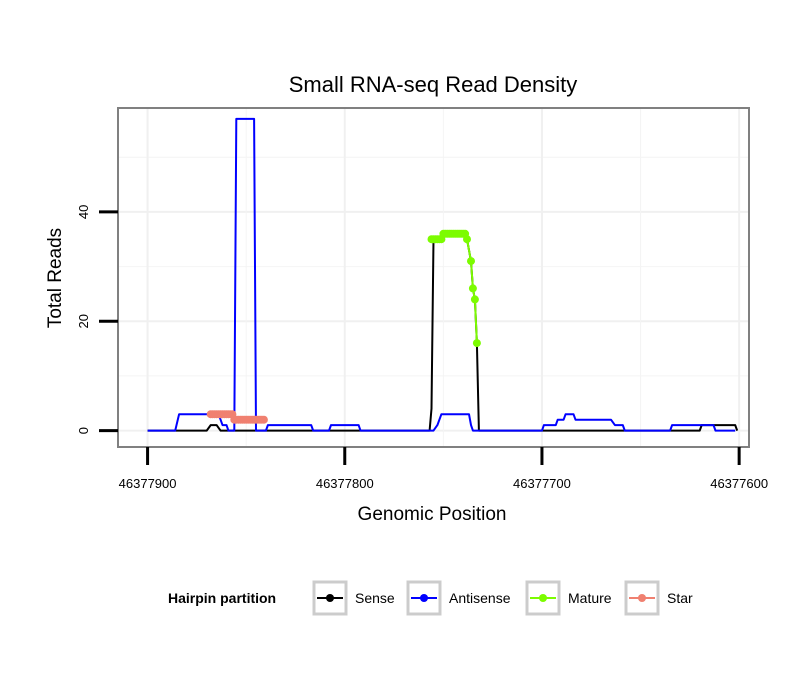 The height and width of the screenshot is (690, 810). I want to click on x-axis-title: Genomic Position, so click(432, 514).